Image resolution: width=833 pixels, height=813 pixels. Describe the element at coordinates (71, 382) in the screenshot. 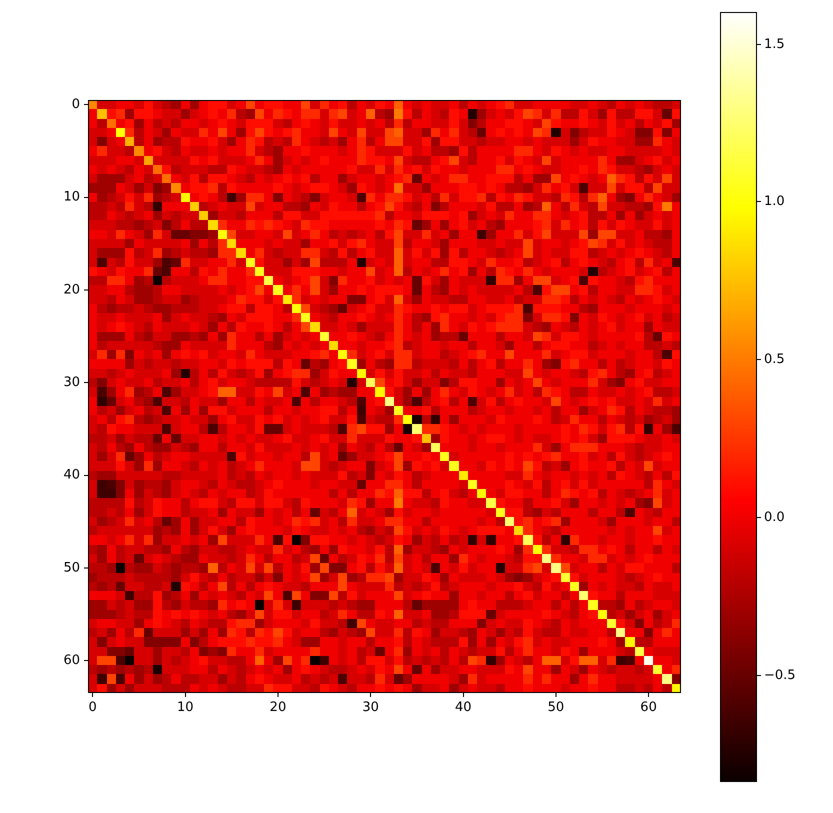

I see `y-tick-label: 30` at that location.